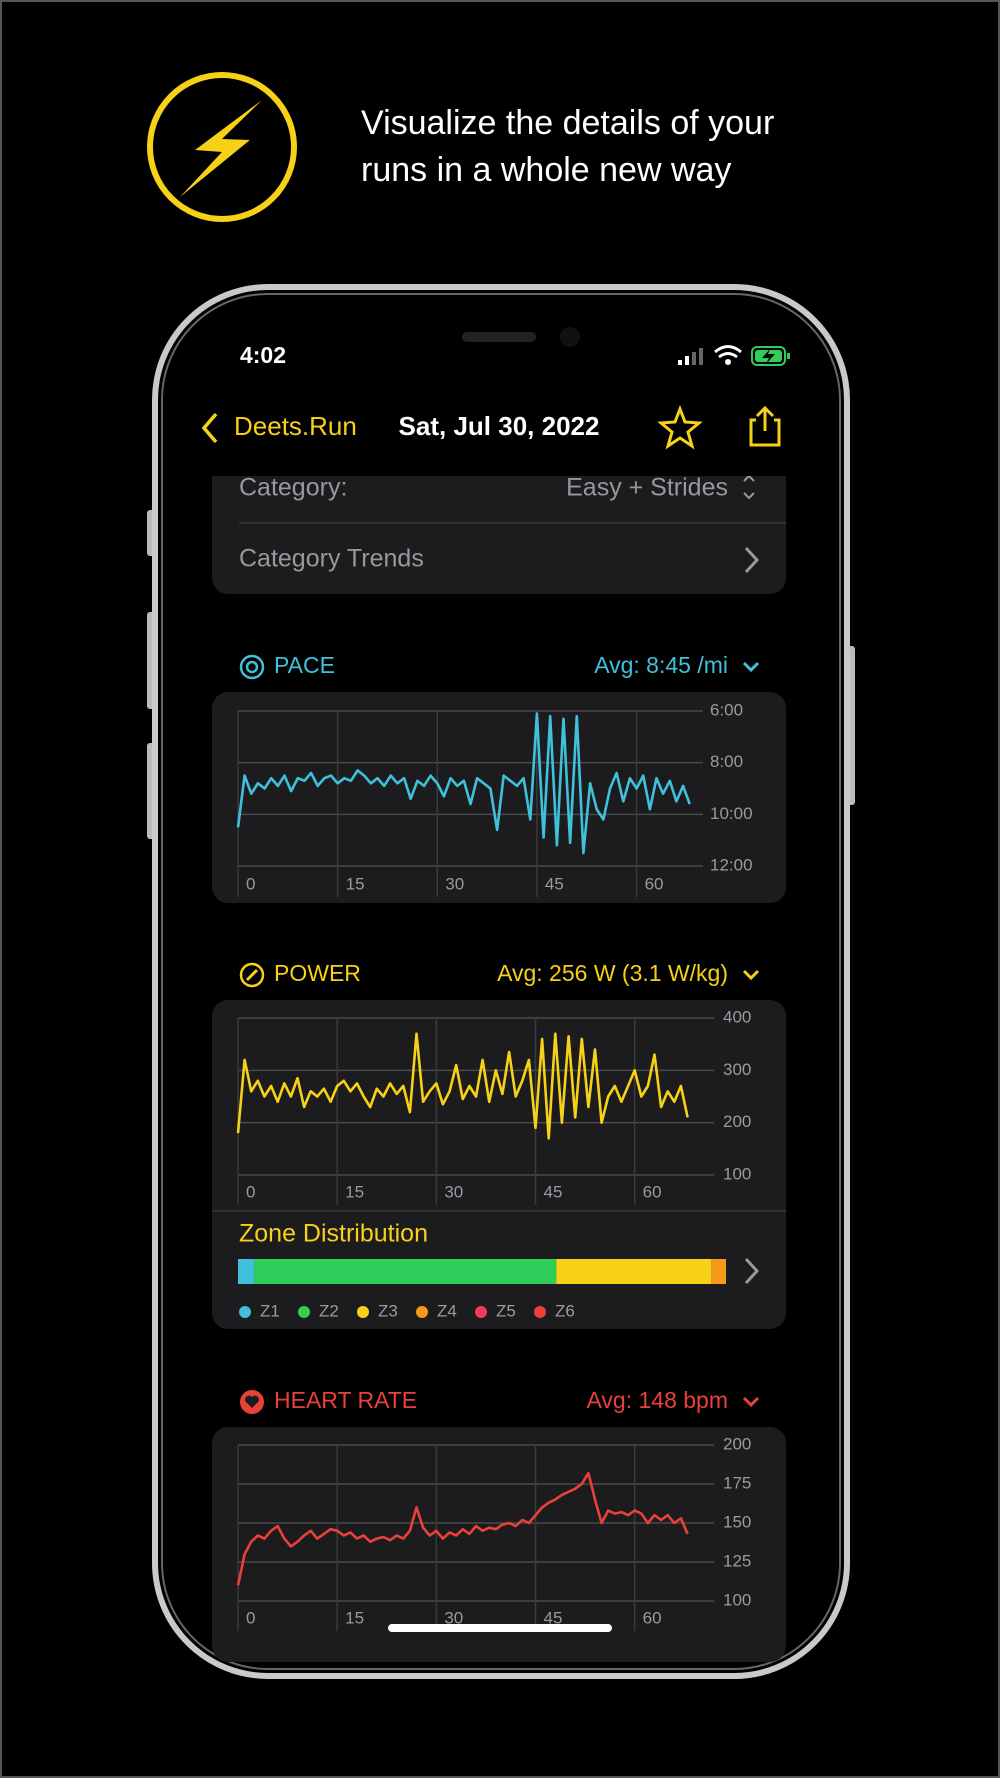 Image resolution: width=1000 pixels, height=1778 pixels. Describe the element at coordinates (737, 1016) in the screenshot. I see `y-tick-label: 400` at that location.